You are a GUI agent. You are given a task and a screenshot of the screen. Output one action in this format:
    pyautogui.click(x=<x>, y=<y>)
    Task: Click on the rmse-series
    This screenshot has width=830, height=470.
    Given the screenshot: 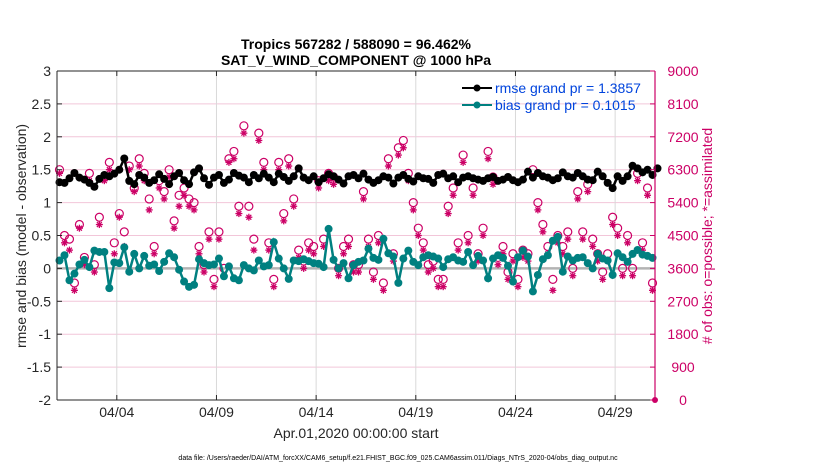 What is the action you would take?
    pyautogui.click(x=358, y=173)
    